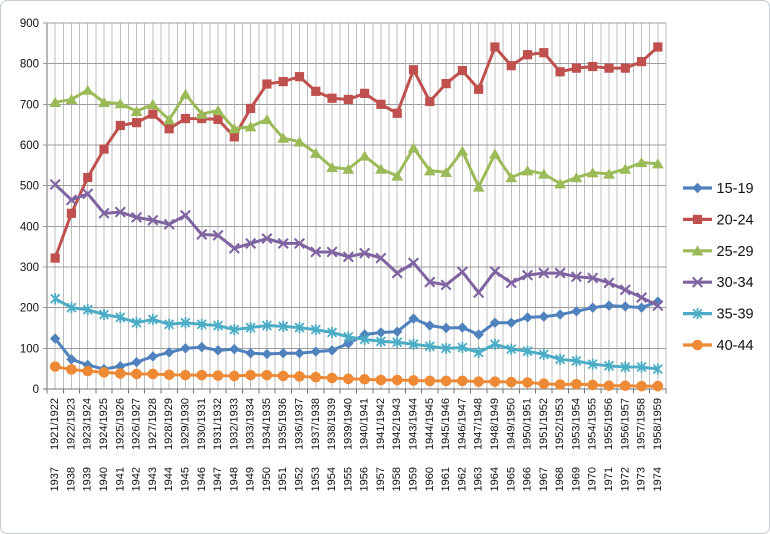 The image size is (770, 534). Describe the element at coordinates (718, 220) in the screenshot. I see `legend-item-20-24: 20-24` at that location.